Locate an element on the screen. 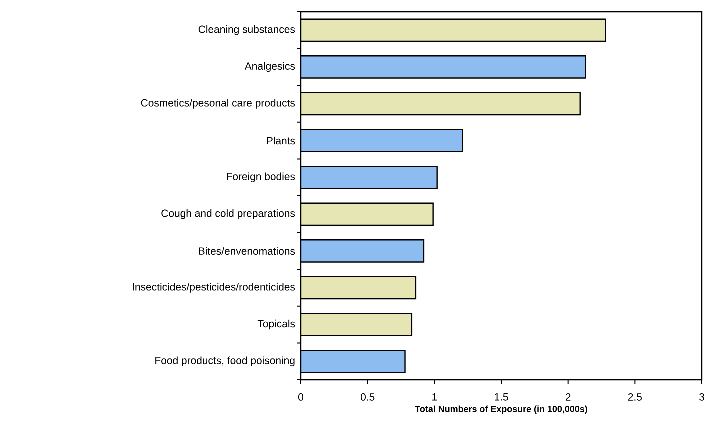 This screenshot has width=709, height=445. x-tick-label: 1.5 is located at coordinates (501, 397).